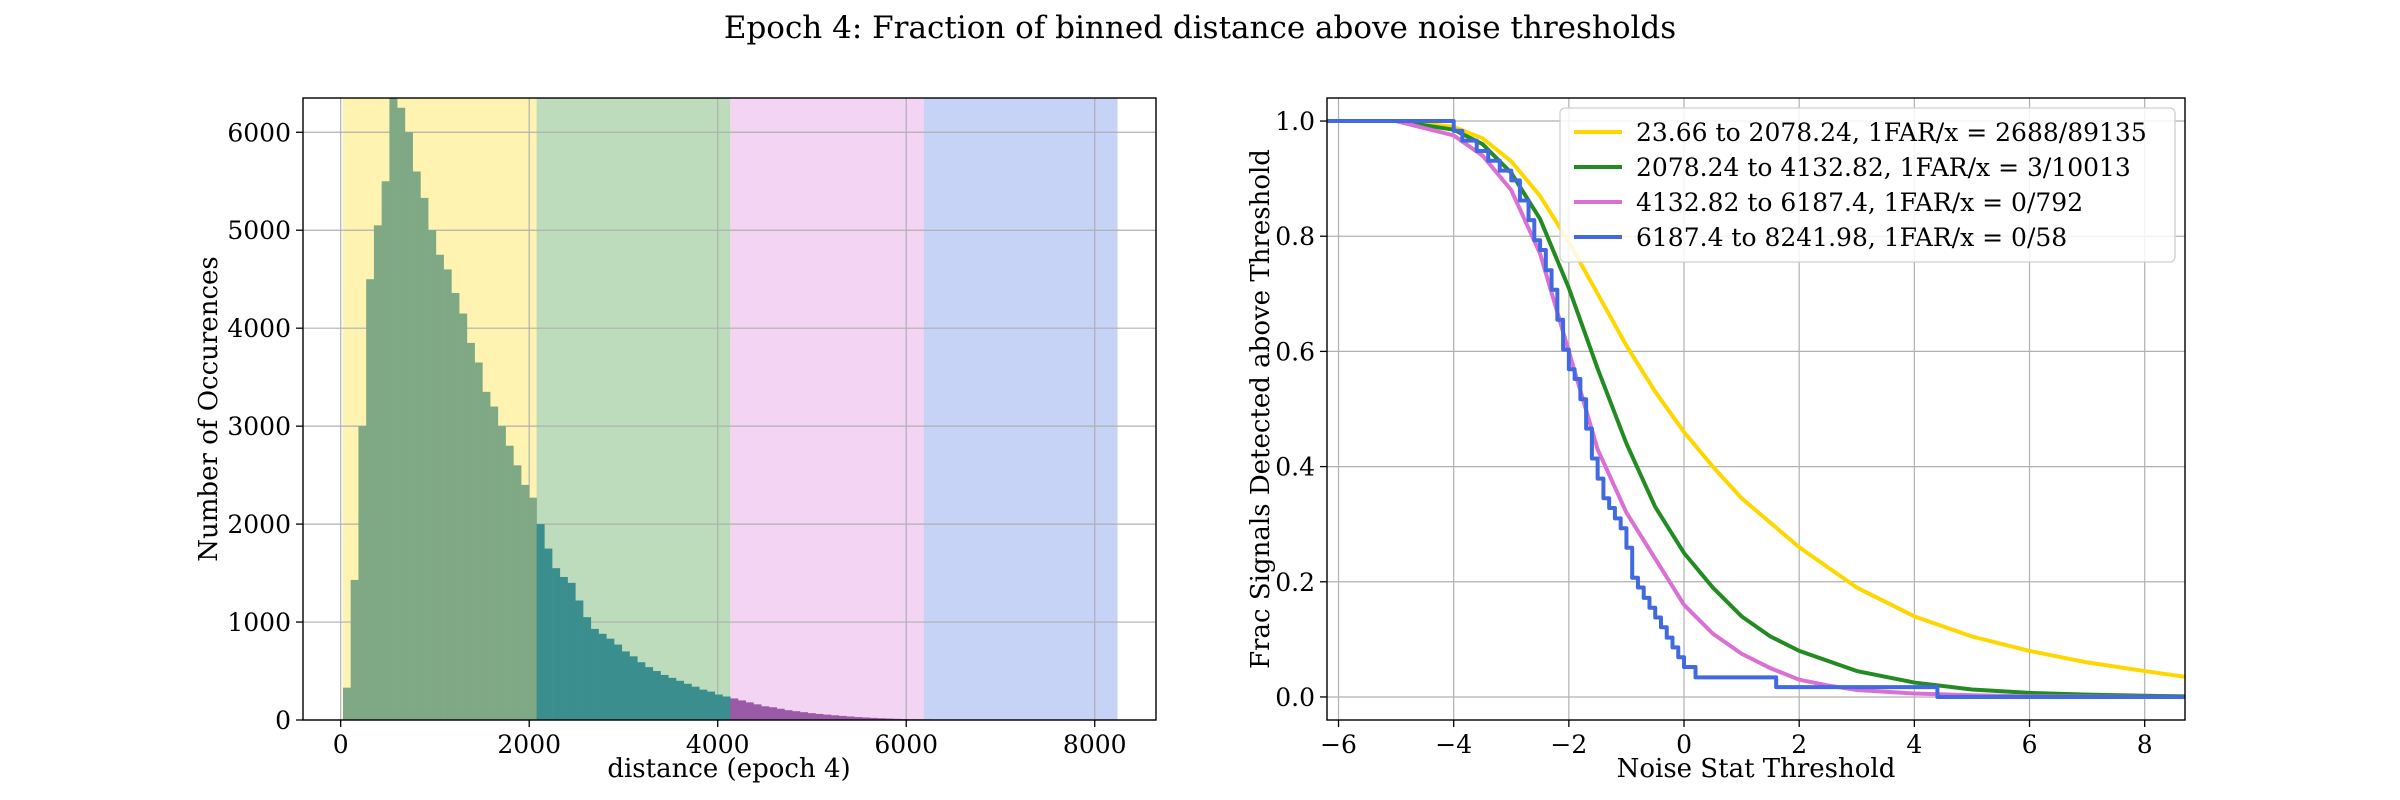 Image resolution: width=2400 pixels, height=800 pixels. I want to click on histogram-y-label: Number of Occurences, so click(209, 408).